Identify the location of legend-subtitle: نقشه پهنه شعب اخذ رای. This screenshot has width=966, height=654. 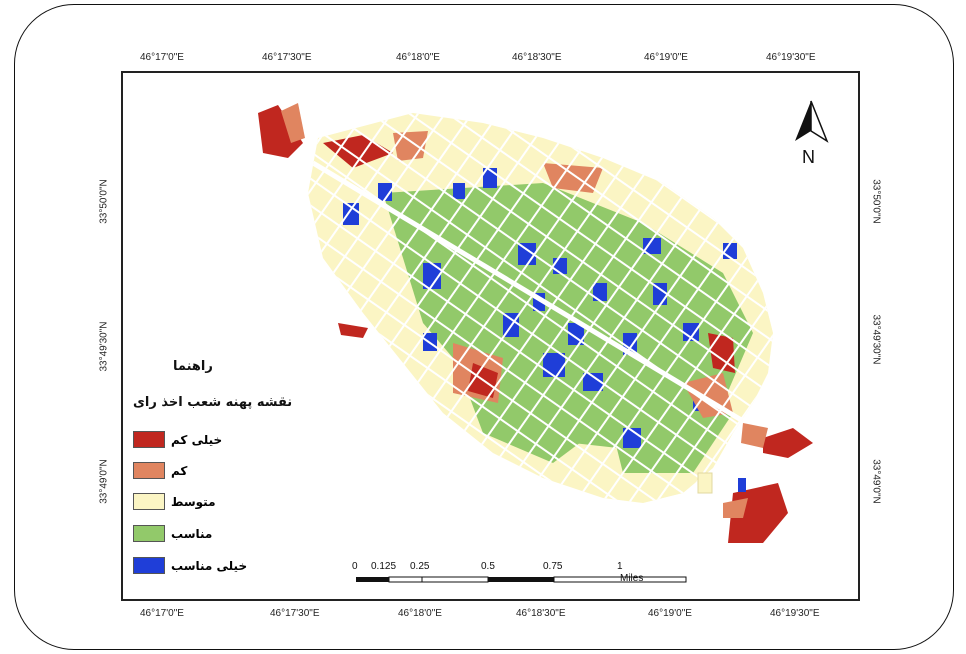
(213, 402).